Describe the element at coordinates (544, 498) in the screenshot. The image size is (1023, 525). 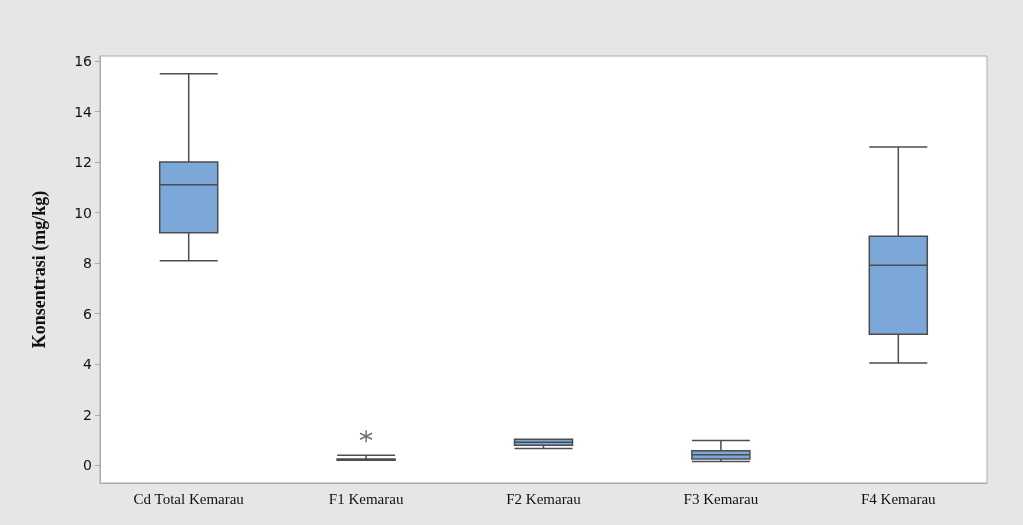
I see `x-tick-label: F2 Kemarau` at that location.